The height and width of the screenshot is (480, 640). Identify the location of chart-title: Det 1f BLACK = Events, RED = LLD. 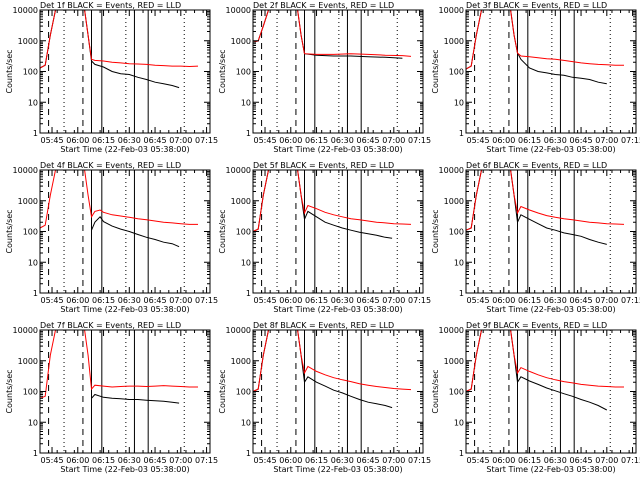
(110, 5).